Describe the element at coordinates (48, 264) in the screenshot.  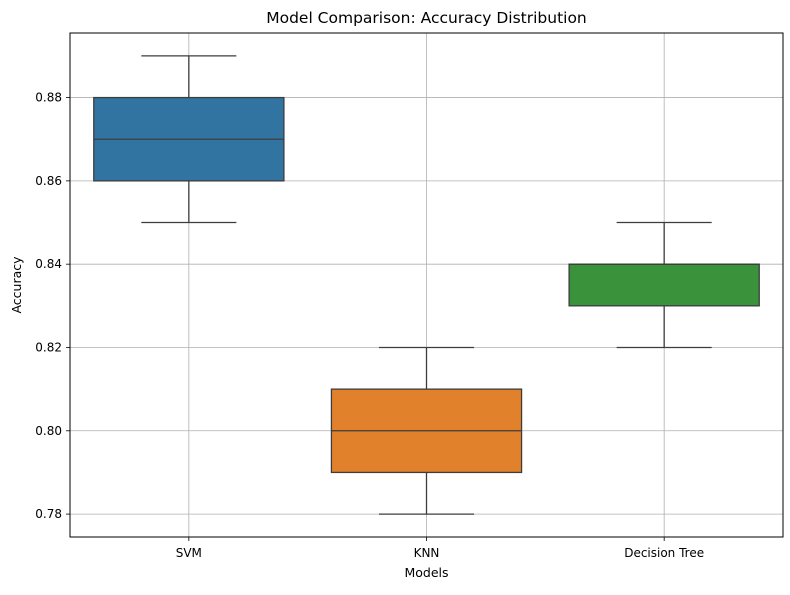
I see `y-tick-label: 0.84` at that location.